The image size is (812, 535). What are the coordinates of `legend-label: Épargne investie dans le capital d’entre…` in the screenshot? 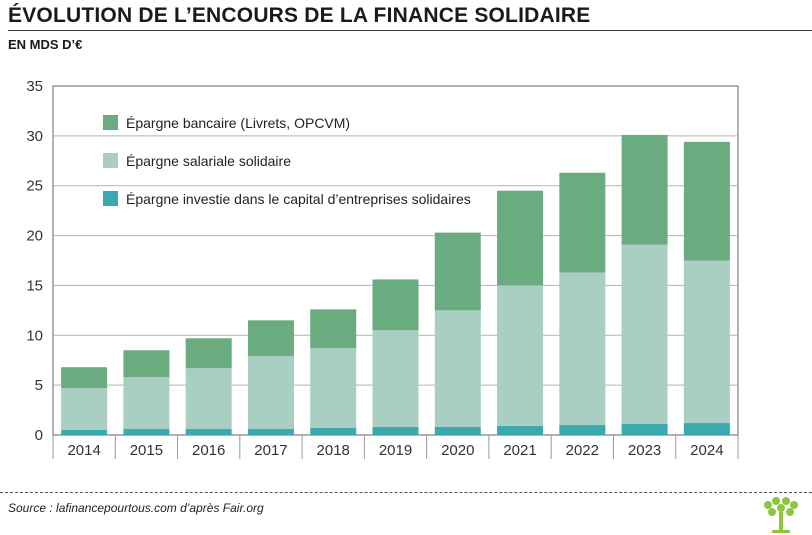 It's located at (298, 199).